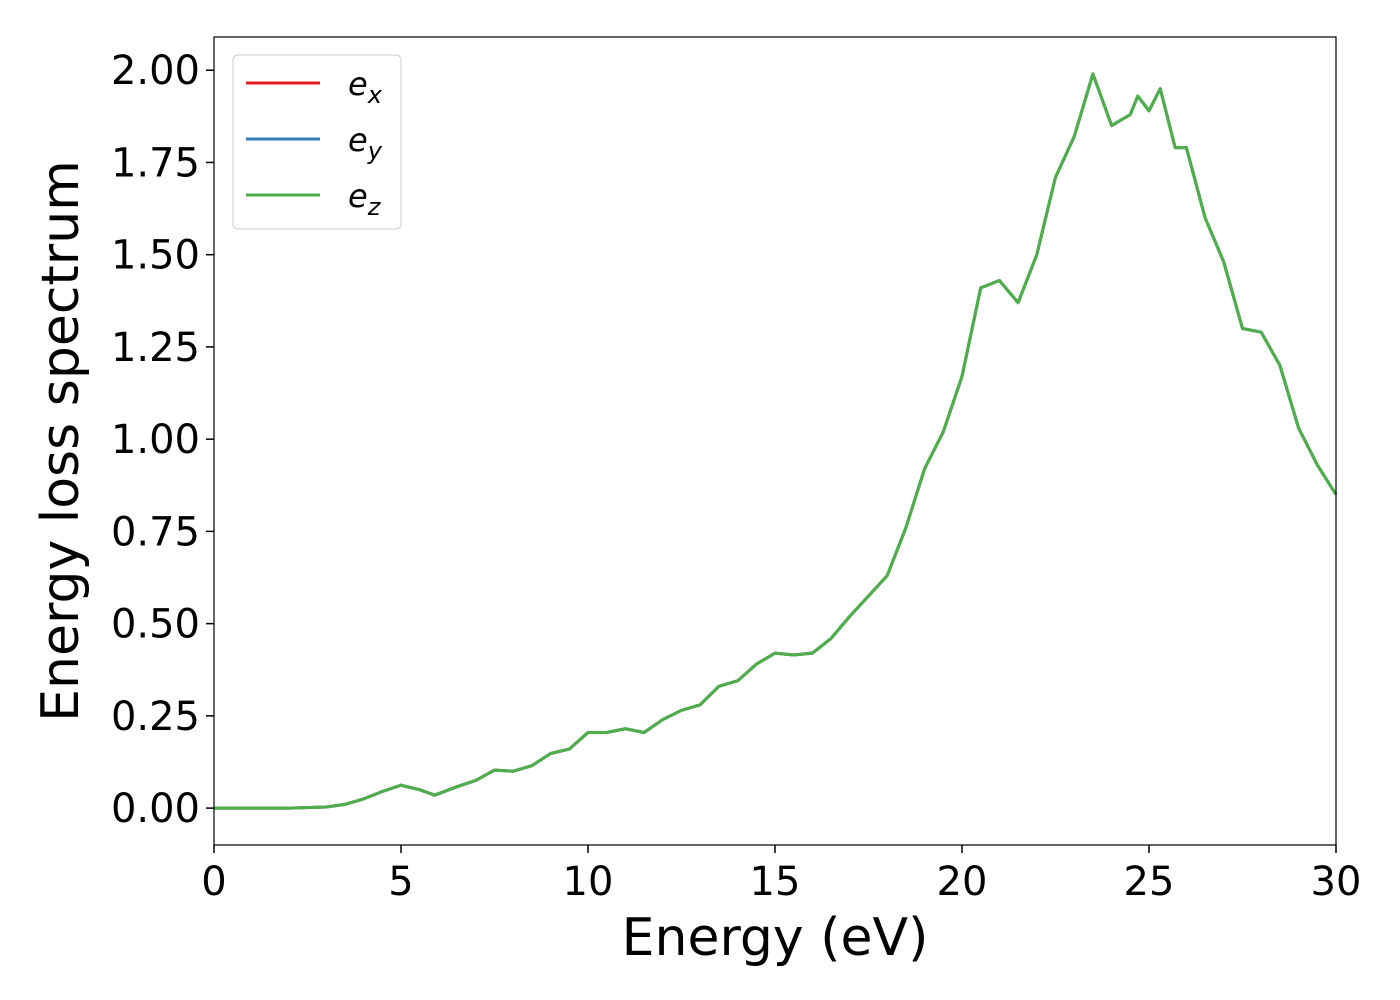  Describe the element at coordinates (1336, 882) in the screenshot. I see `x-tick-label: 30` at that location.